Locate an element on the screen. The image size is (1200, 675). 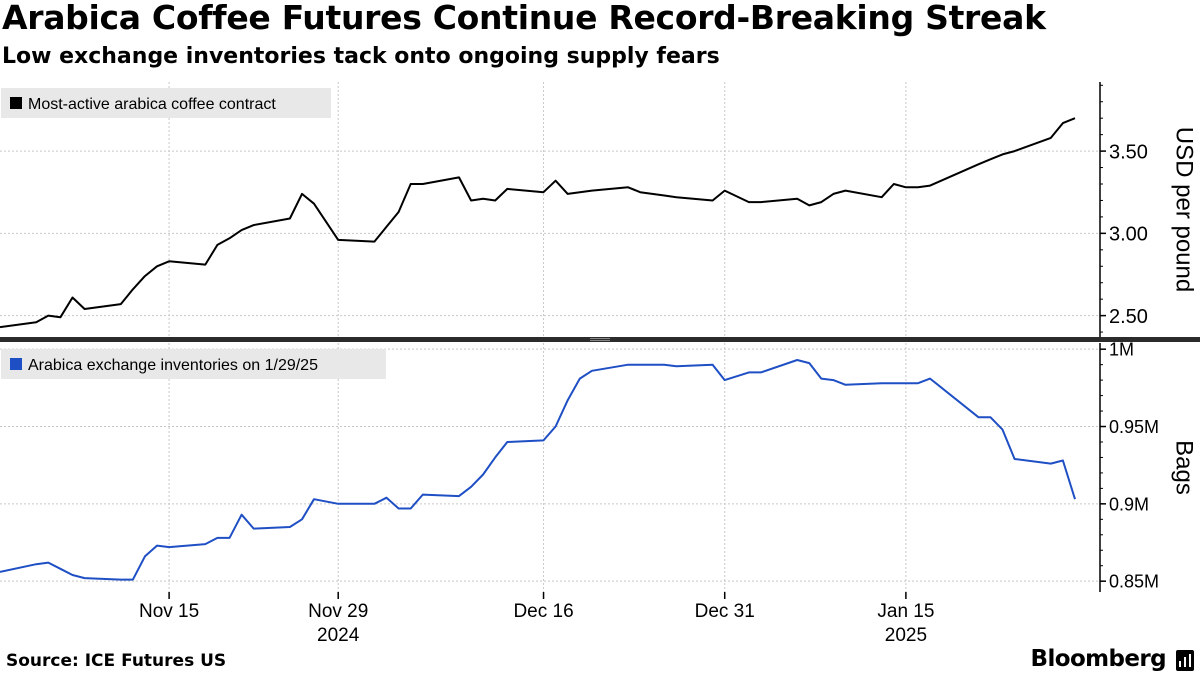
y-tick-label: 1M is located at coordinates (1121, 350).